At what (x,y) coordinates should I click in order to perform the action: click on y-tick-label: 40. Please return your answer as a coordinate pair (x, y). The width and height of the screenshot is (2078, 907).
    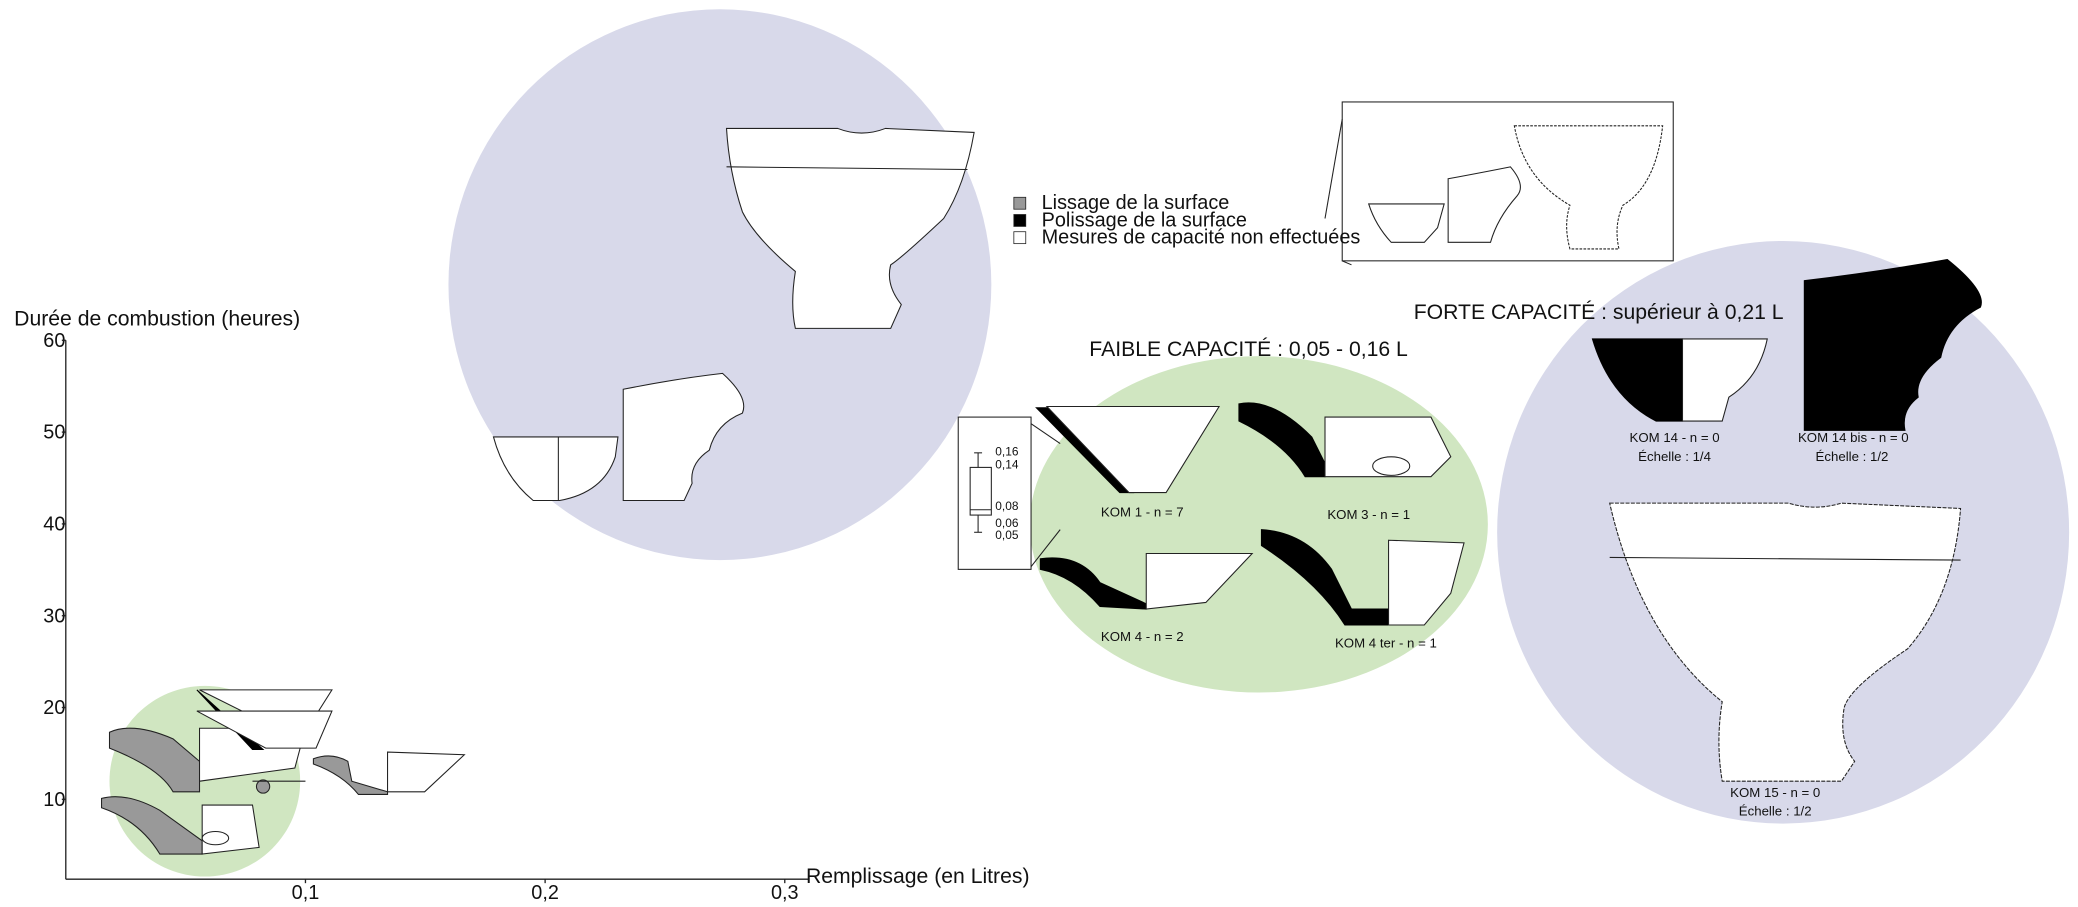
    Looking at the image, I should click on (54, 525).